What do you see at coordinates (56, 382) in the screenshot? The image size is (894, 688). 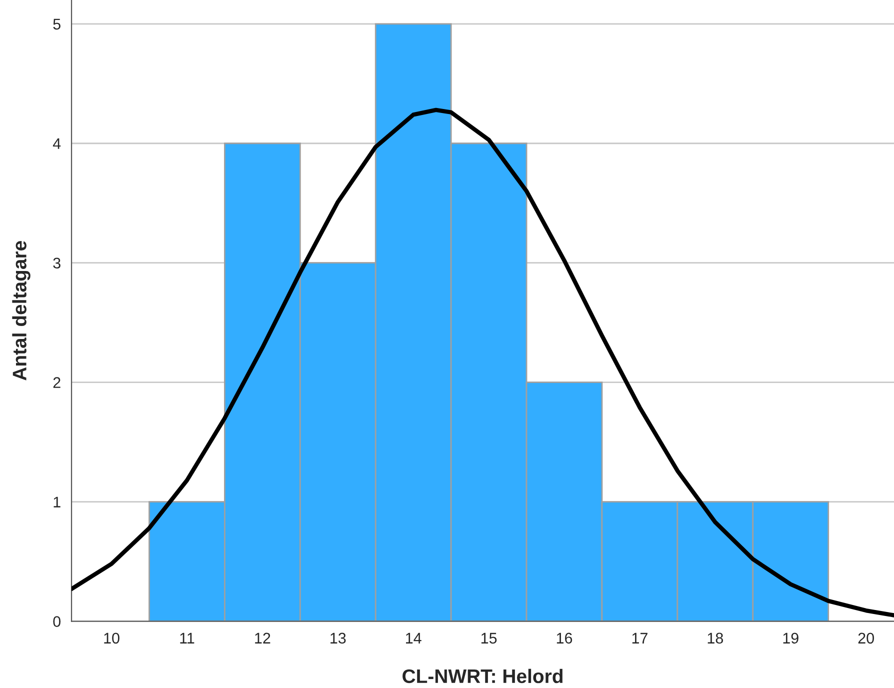 I see `y-tick-label: 2` at bounding box center [56, 382].